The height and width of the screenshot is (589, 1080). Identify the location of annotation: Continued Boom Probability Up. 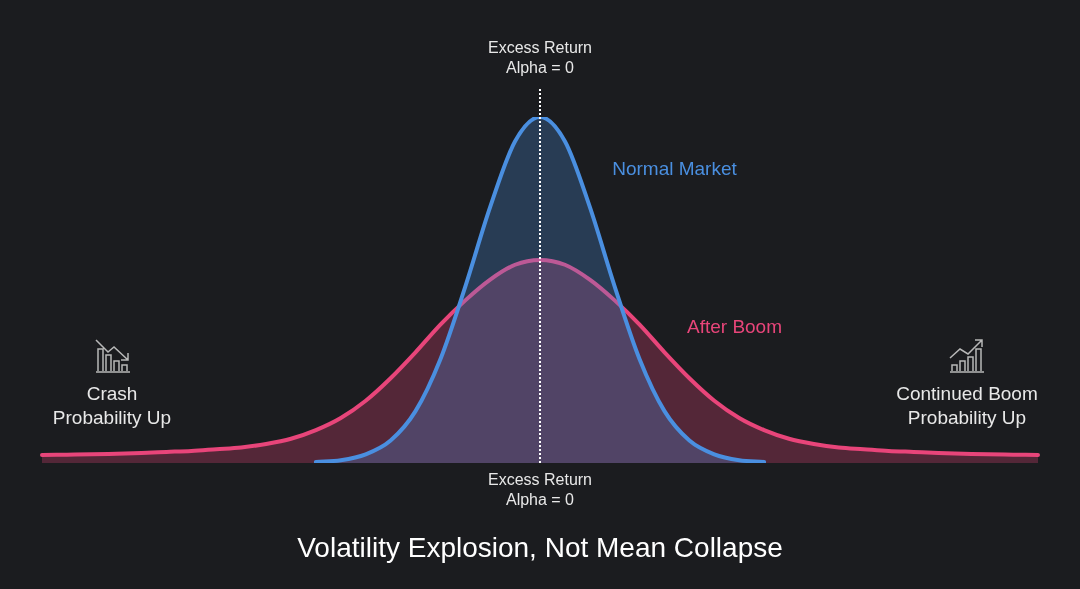
(967, 406).